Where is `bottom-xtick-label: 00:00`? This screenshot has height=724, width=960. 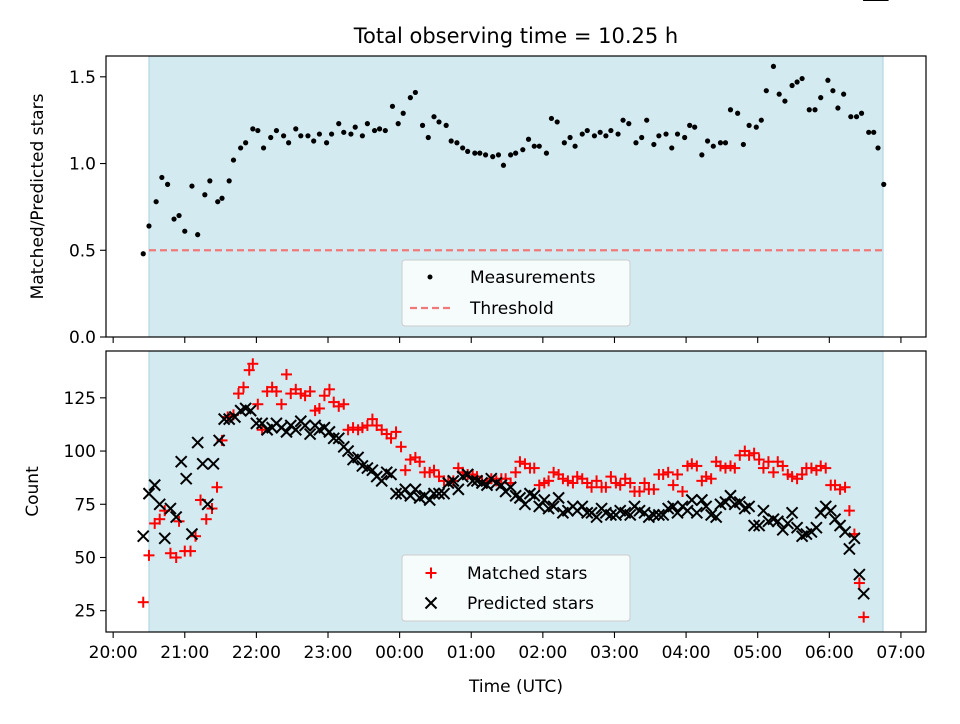
bottom-xtick-label: 00:00 is located at coordinates (399, 653).